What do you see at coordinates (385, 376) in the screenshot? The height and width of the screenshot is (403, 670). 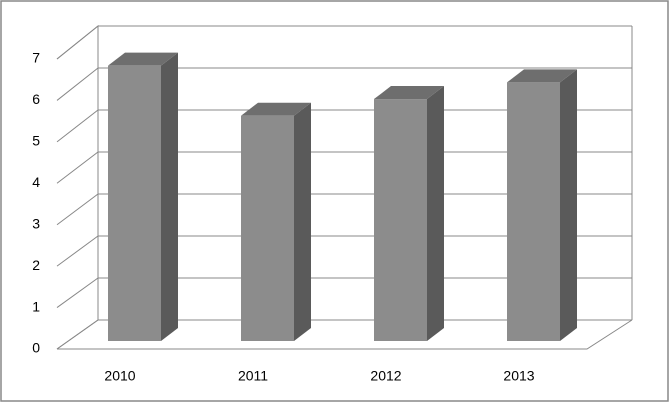 I see `x-tick-label: 2012` at bounding box center [385, 376].